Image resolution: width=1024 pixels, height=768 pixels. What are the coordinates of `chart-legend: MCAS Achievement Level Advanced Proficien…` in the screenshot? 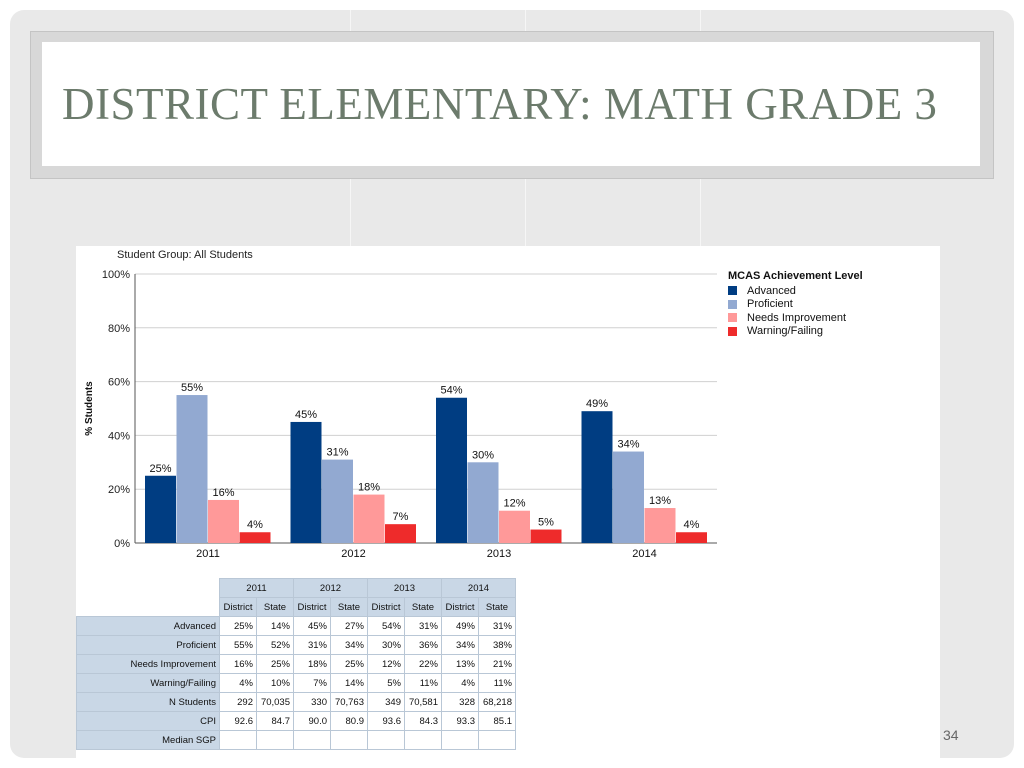 It's located at (795, 304).